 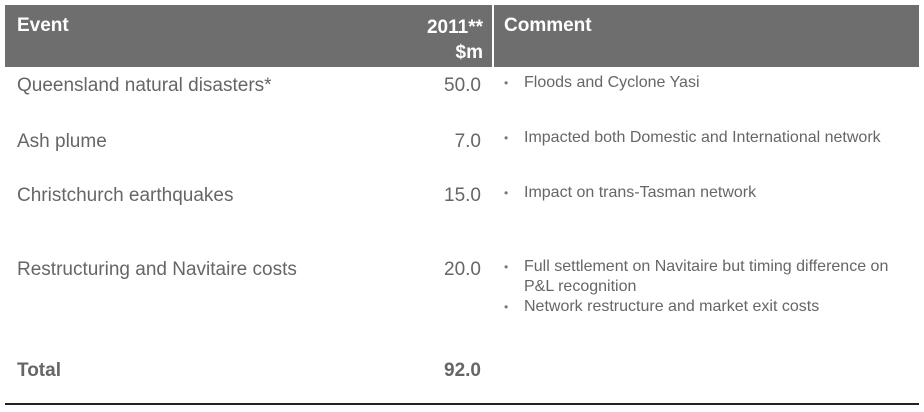 I want to click on header-amount: 2011** $m, so click(x=455, y=40).